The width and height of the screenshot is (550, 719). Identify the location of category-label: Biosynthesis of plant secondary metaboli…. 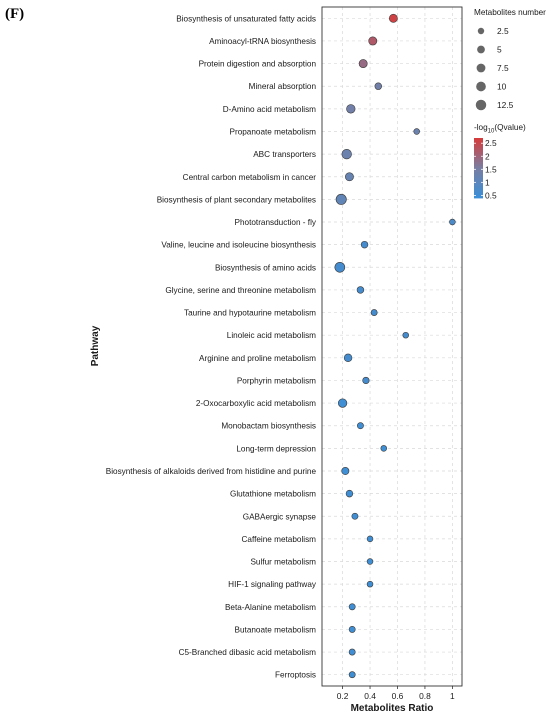
(236, 199).